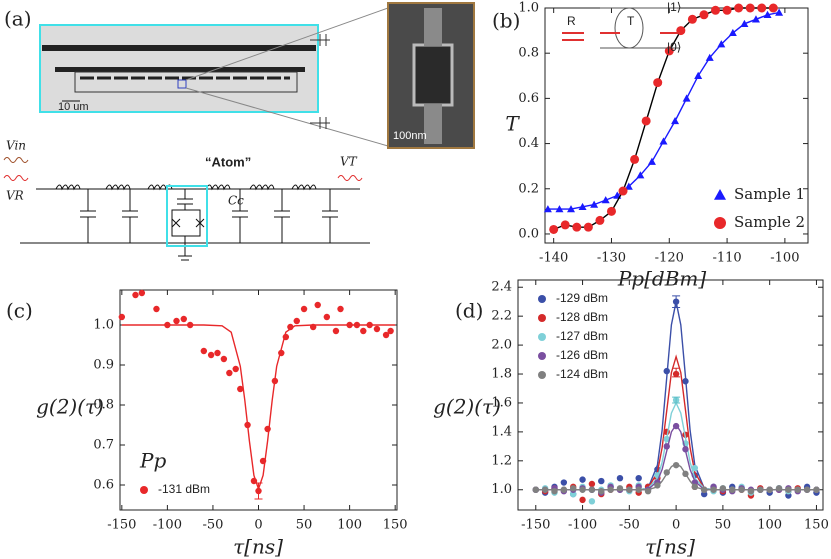  What do you see at coordinates (582, 355) in the screenshot?
I see `legend-label: -126 dBm` at bounding box center [582, 355].